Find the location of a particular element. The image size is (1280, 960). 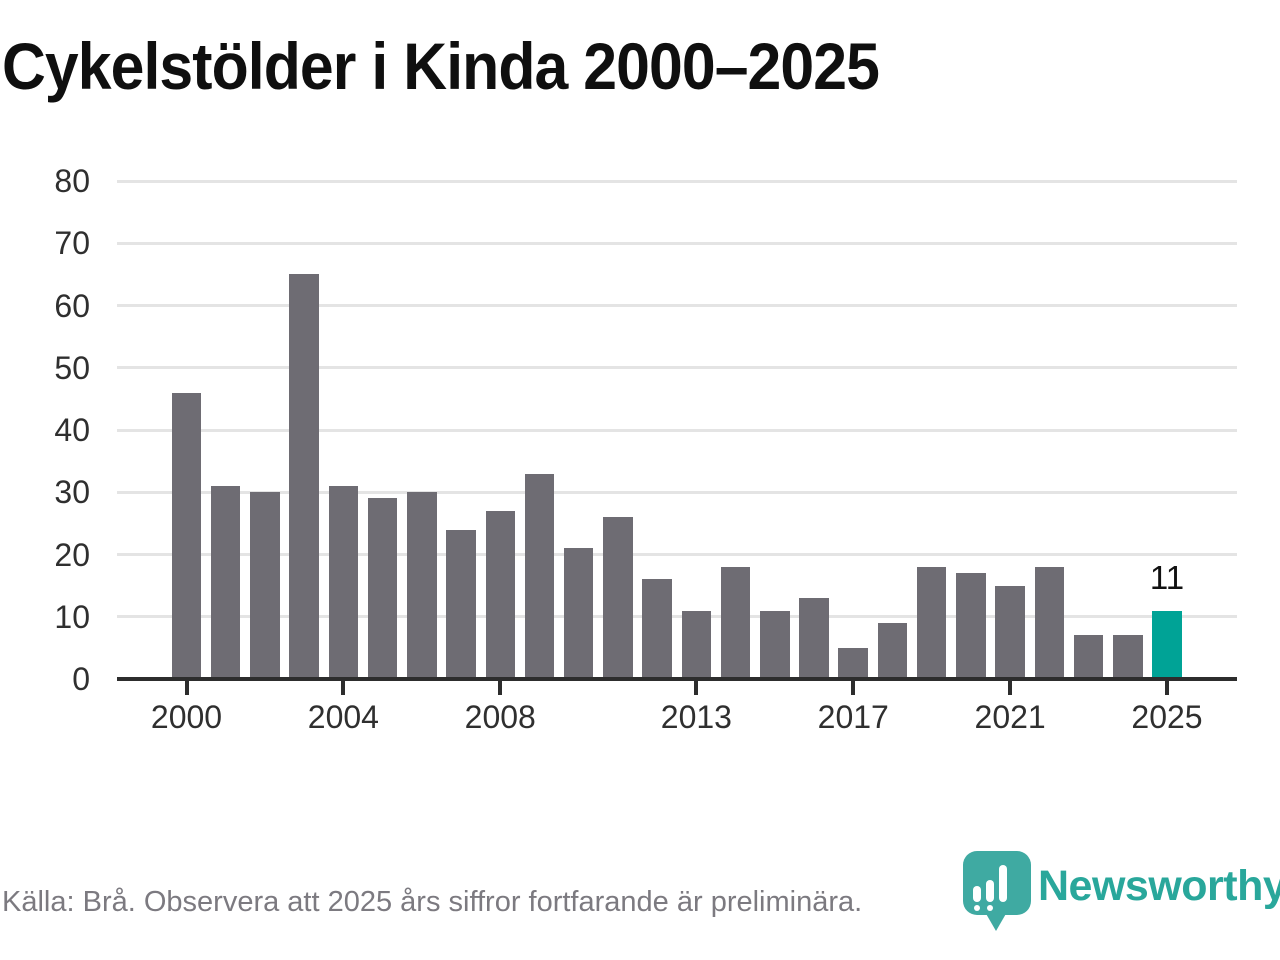

y-tick-label-10: 10 is located at coordinates (72, 616).